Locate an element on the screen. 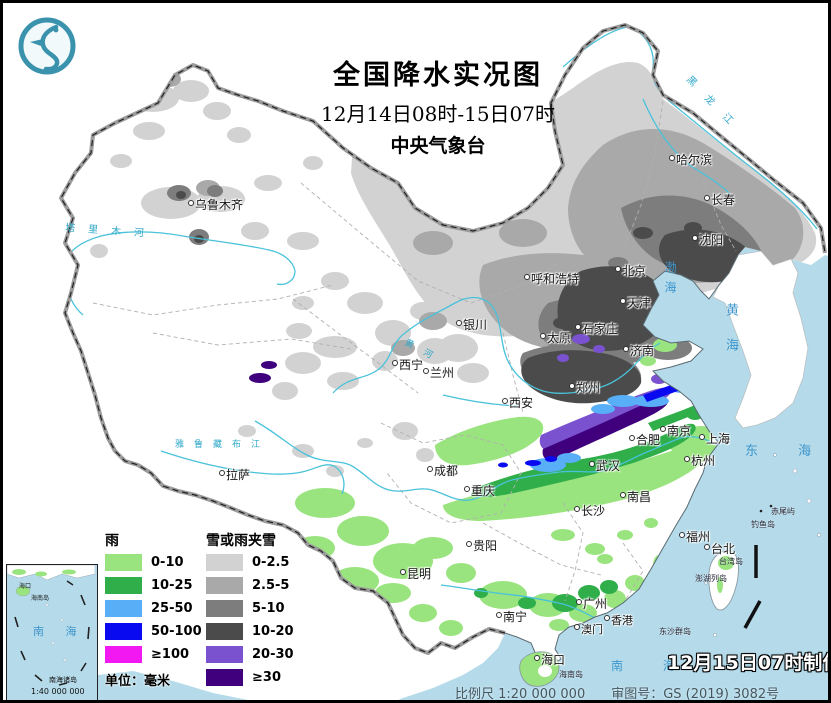  city-label-changsha: 长沙 is located at coordinates (589, 511).